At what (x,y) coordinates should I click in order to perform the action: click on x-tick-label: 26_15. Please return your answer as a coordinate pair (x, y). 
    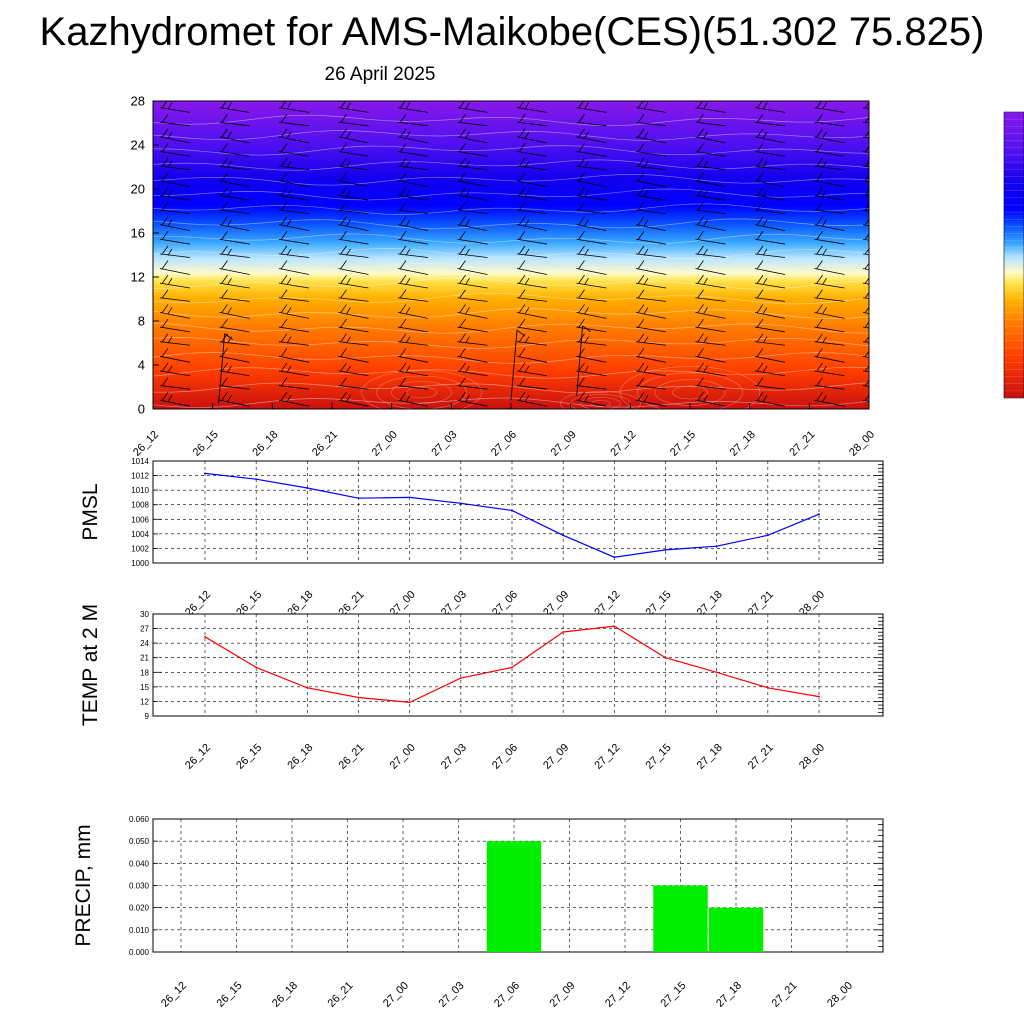
    Looking at the image, I should click on (249, 757).